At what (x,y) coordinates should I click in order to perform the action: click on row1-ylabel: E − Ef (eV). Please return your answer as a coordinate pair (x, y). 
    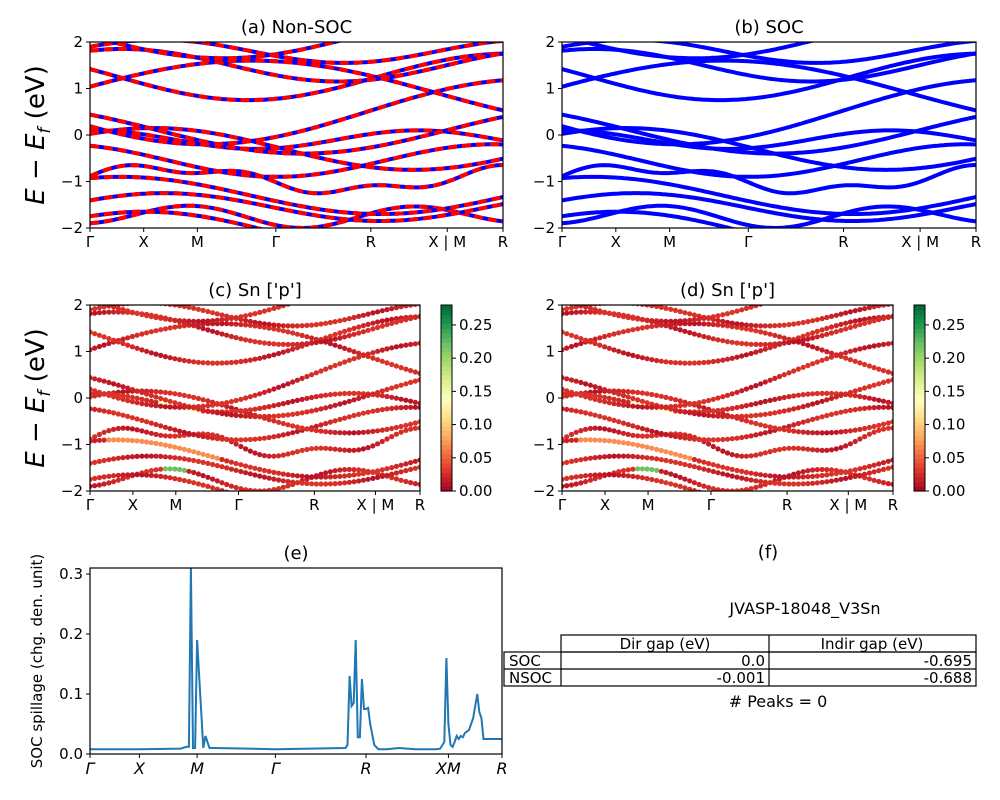
    Looking at the image, I should click on (38, 135).